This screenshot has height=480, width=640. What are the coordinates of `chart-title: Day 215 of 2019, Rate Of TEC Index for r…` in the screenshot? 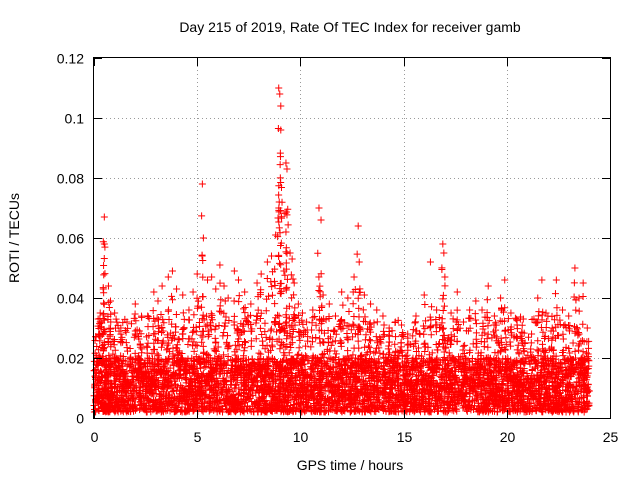 It's located at (350, 27).